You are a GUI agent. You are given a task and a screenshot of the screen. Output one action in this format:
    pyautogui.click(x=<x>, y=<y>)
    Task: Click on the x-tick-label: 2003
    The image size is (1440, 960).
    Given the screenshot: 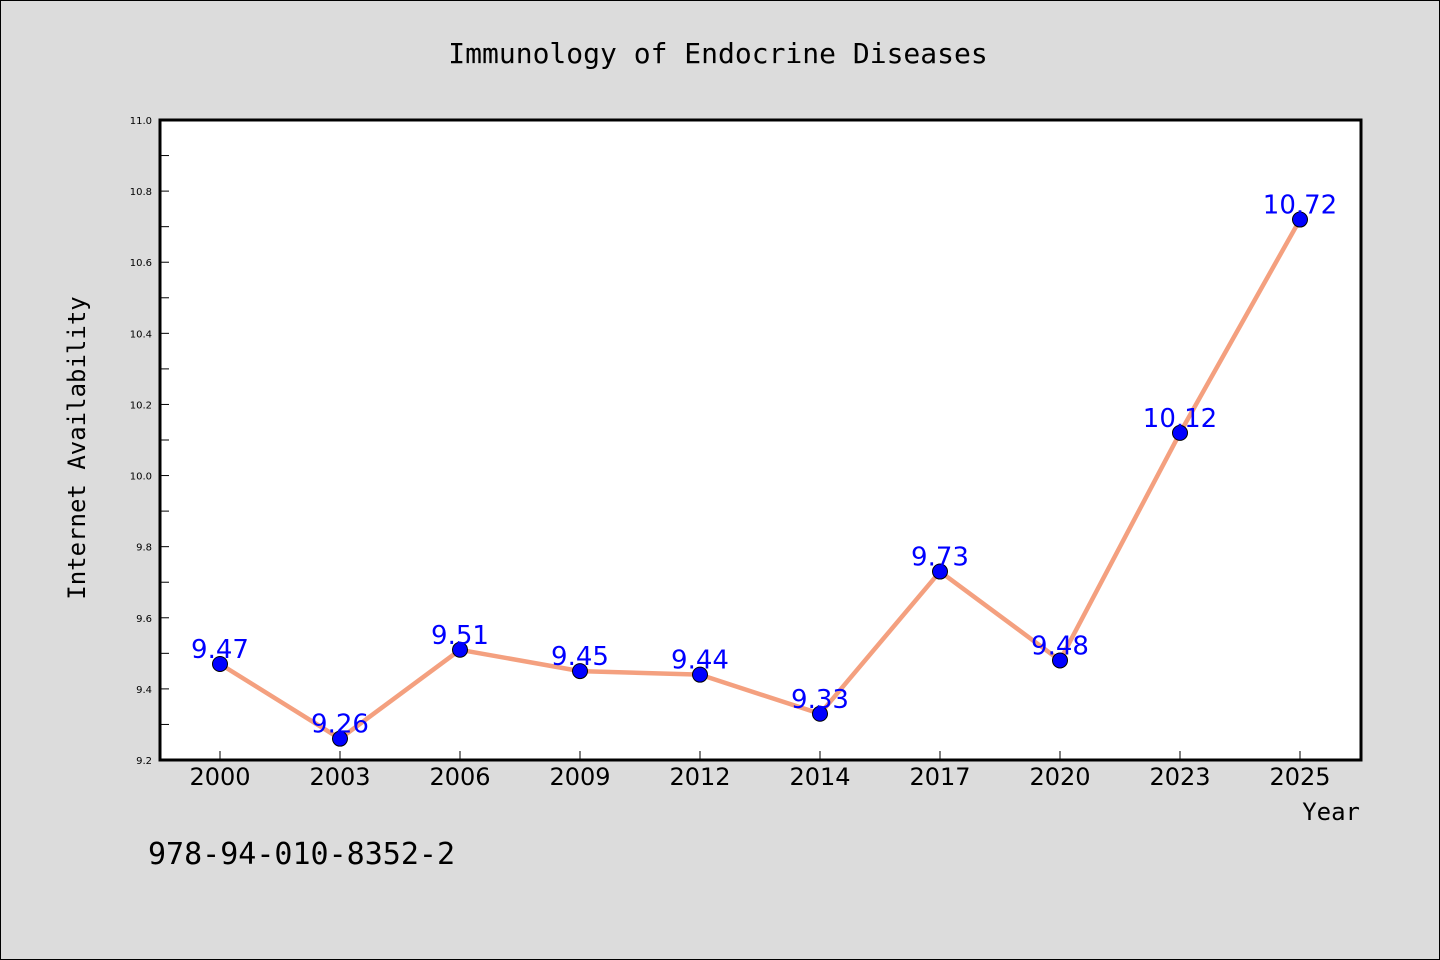 What is the action you would take?
    pyautogui.click(x=339, y=777)
    